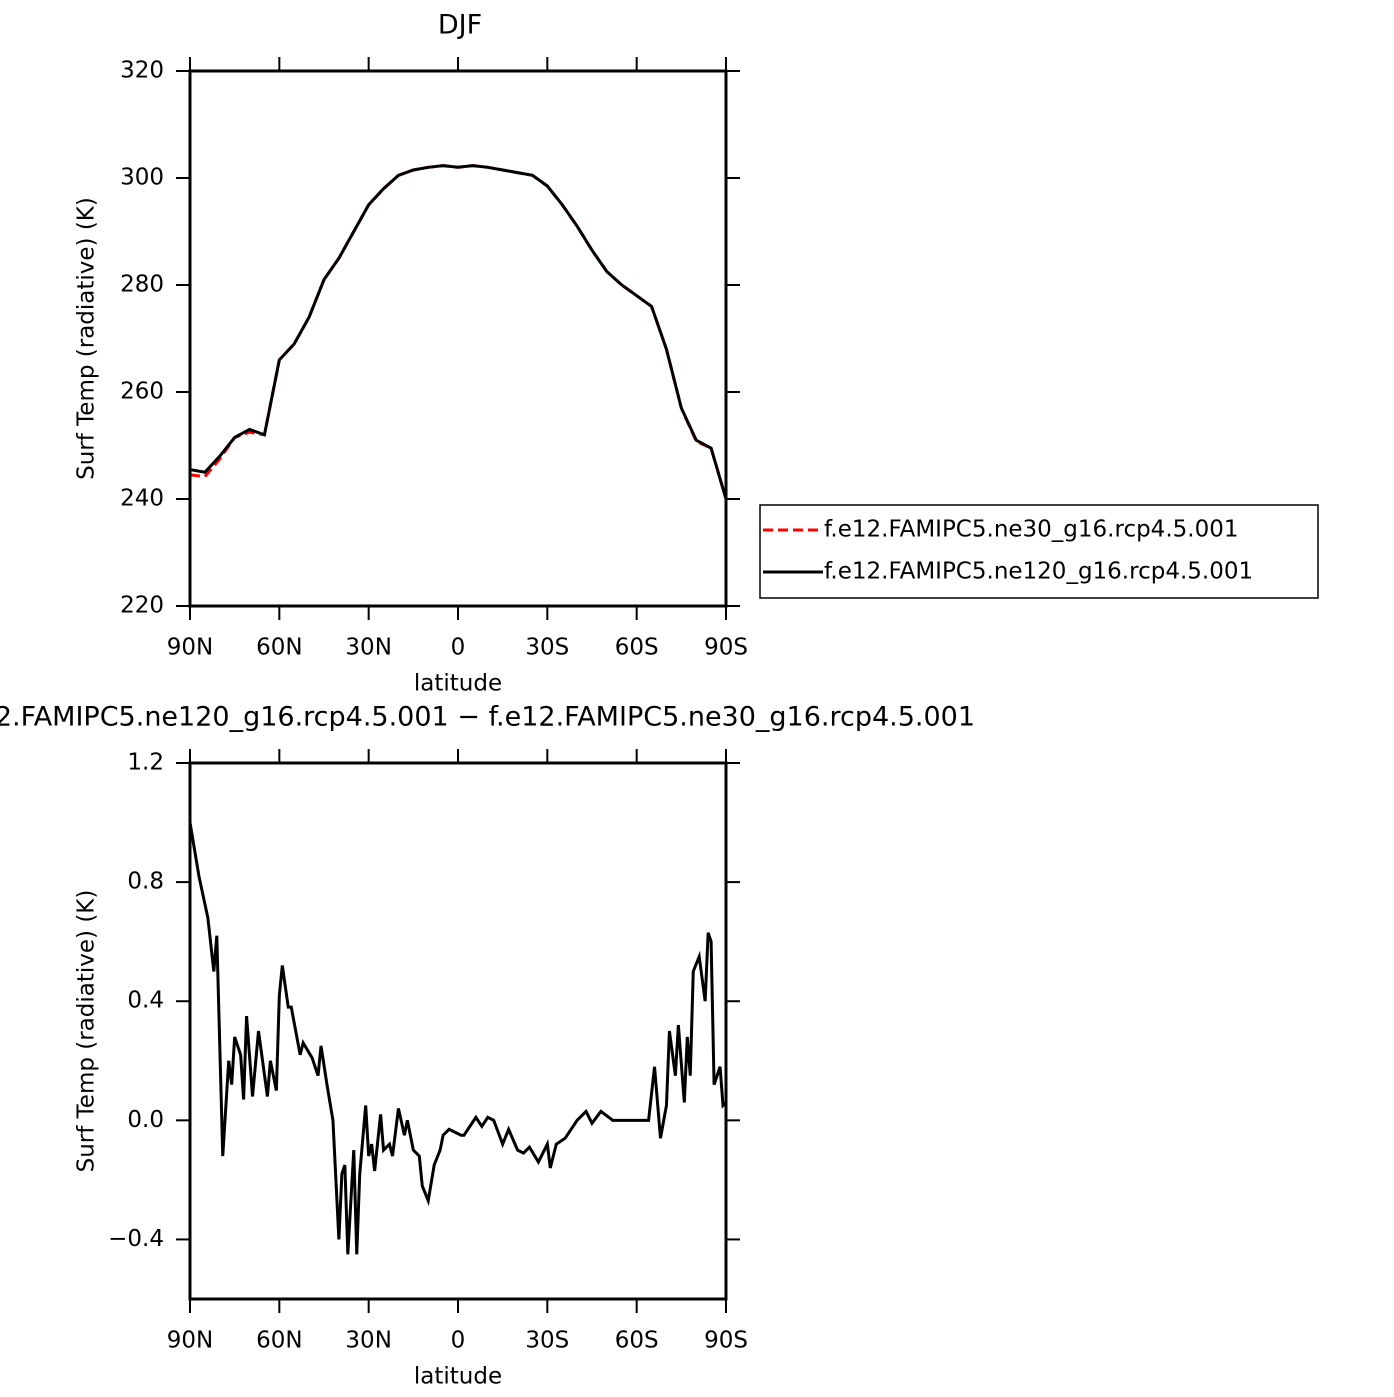  Describe the element at coordinates (145, 1001) in the screenshot. I see `y-tick-label: 0.4` at that location.